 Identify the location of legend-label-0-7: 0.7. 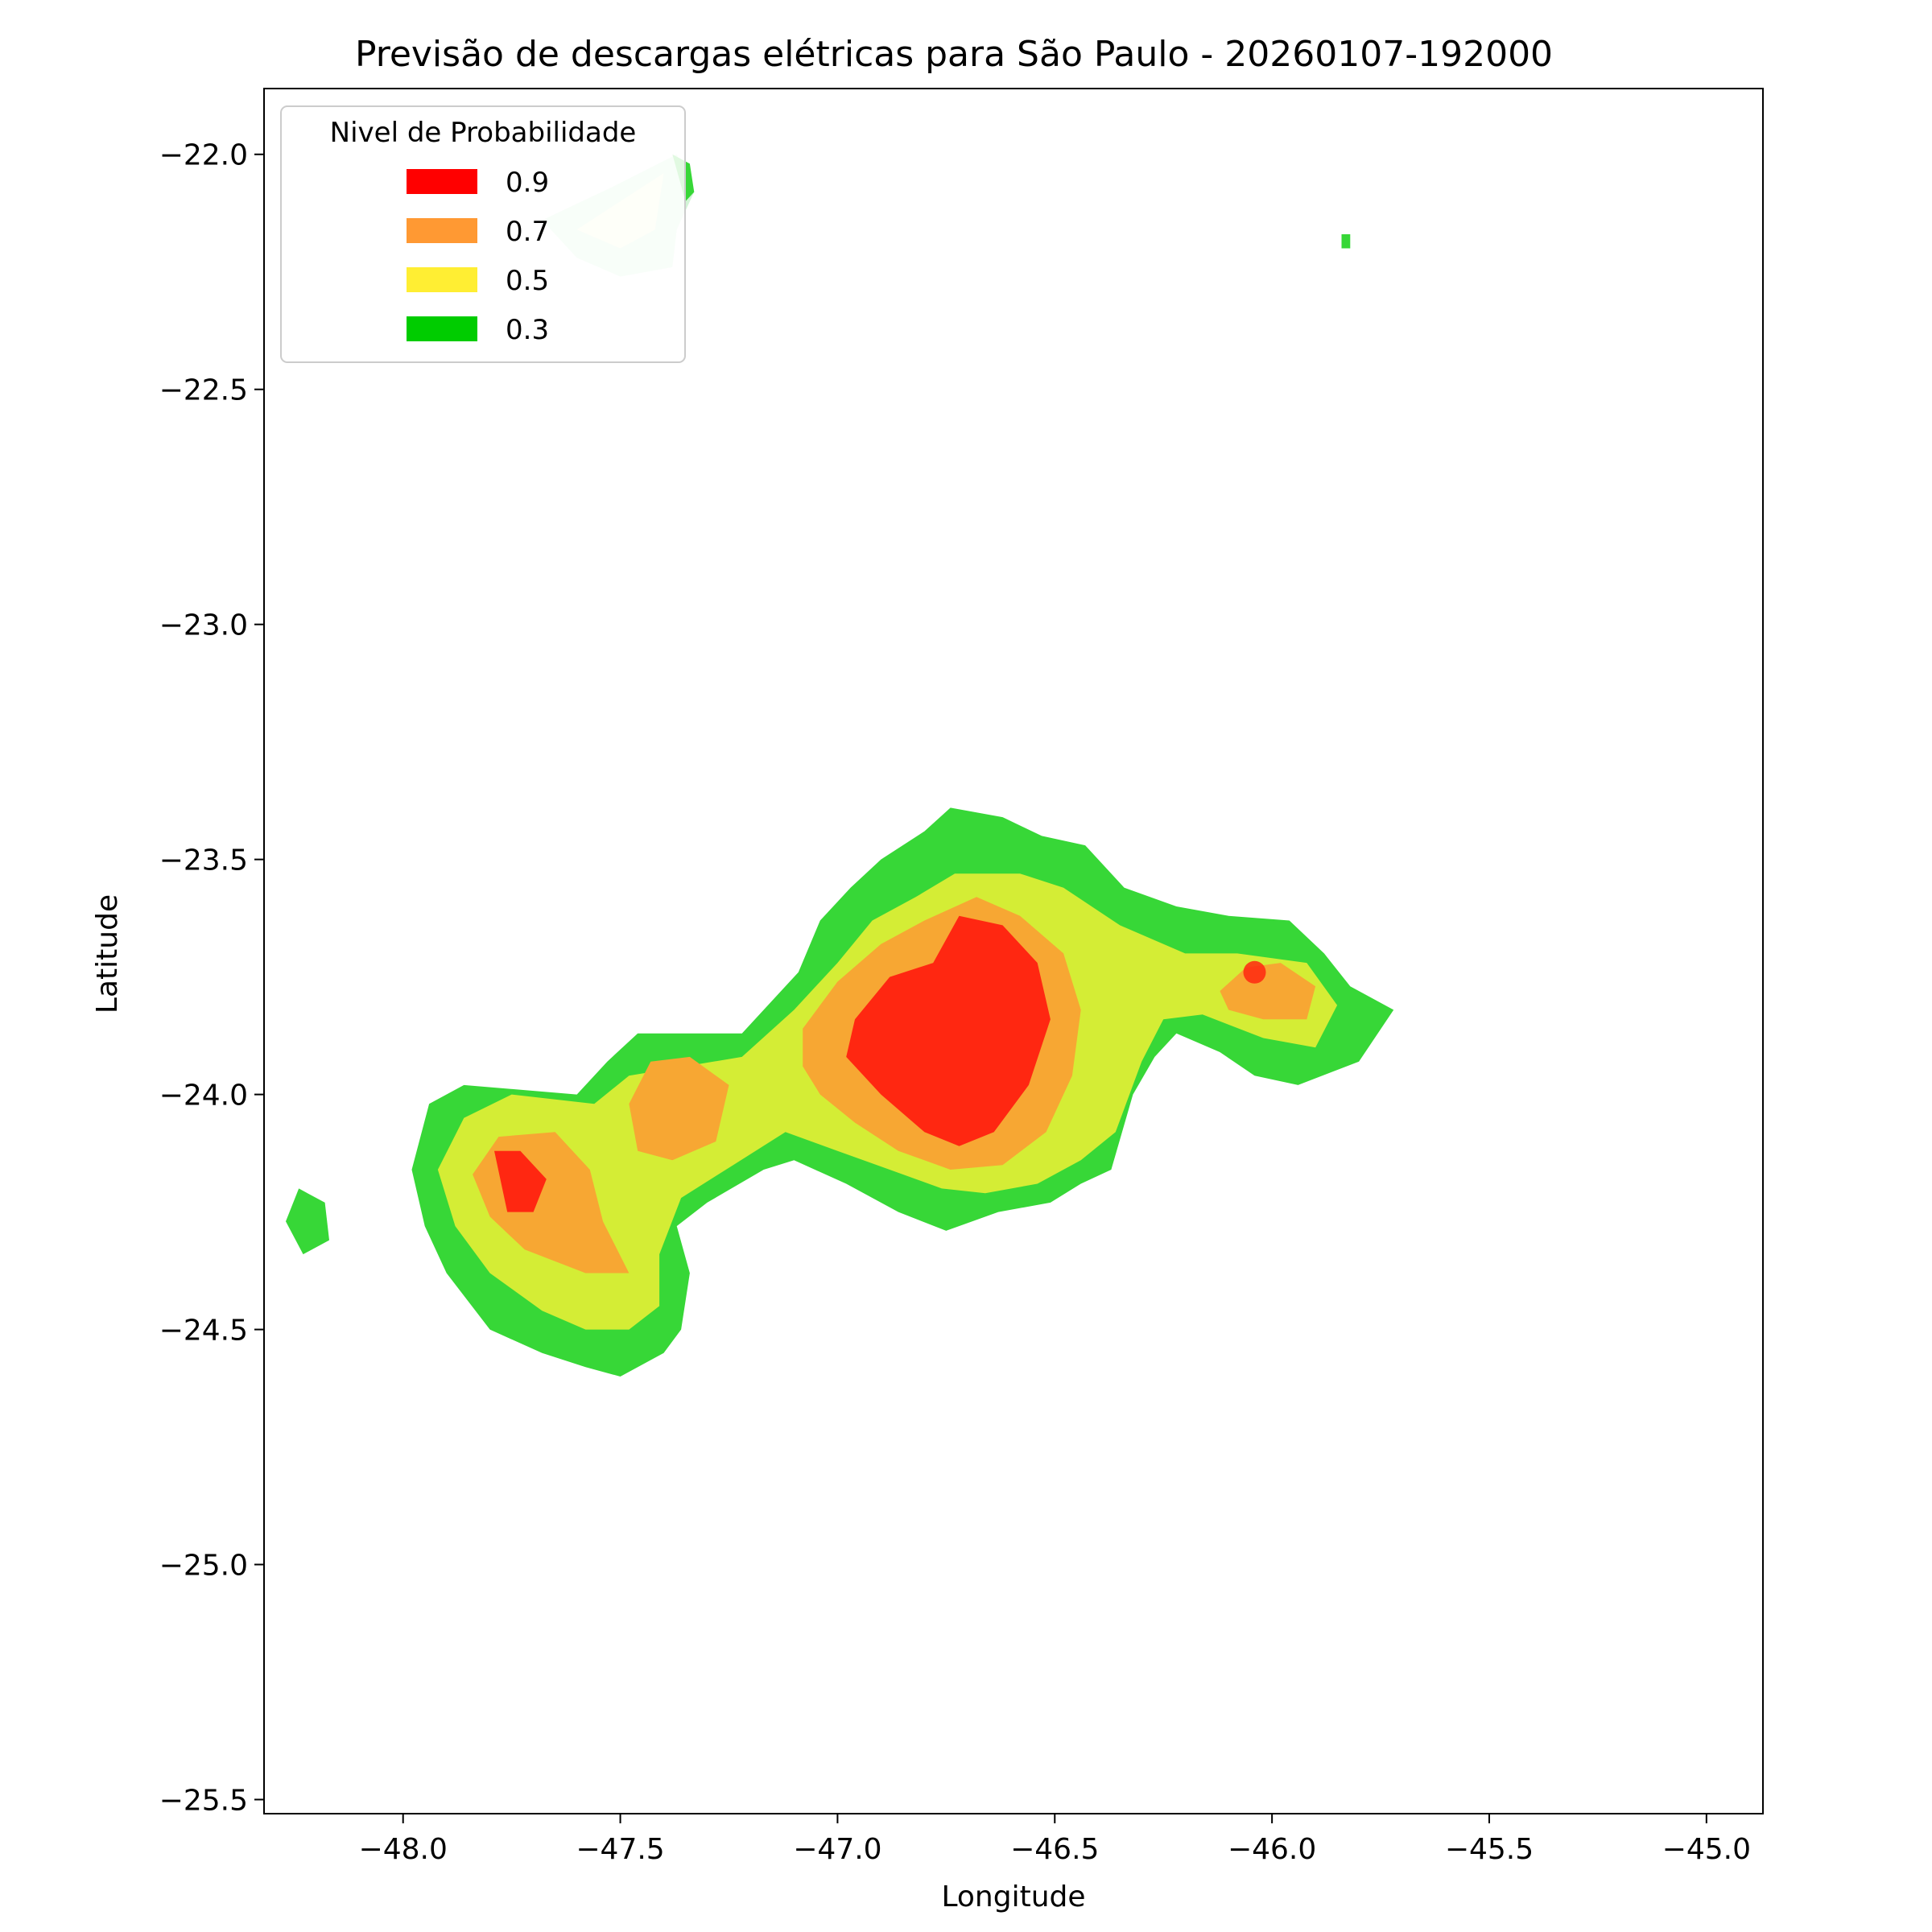
(527, 232).